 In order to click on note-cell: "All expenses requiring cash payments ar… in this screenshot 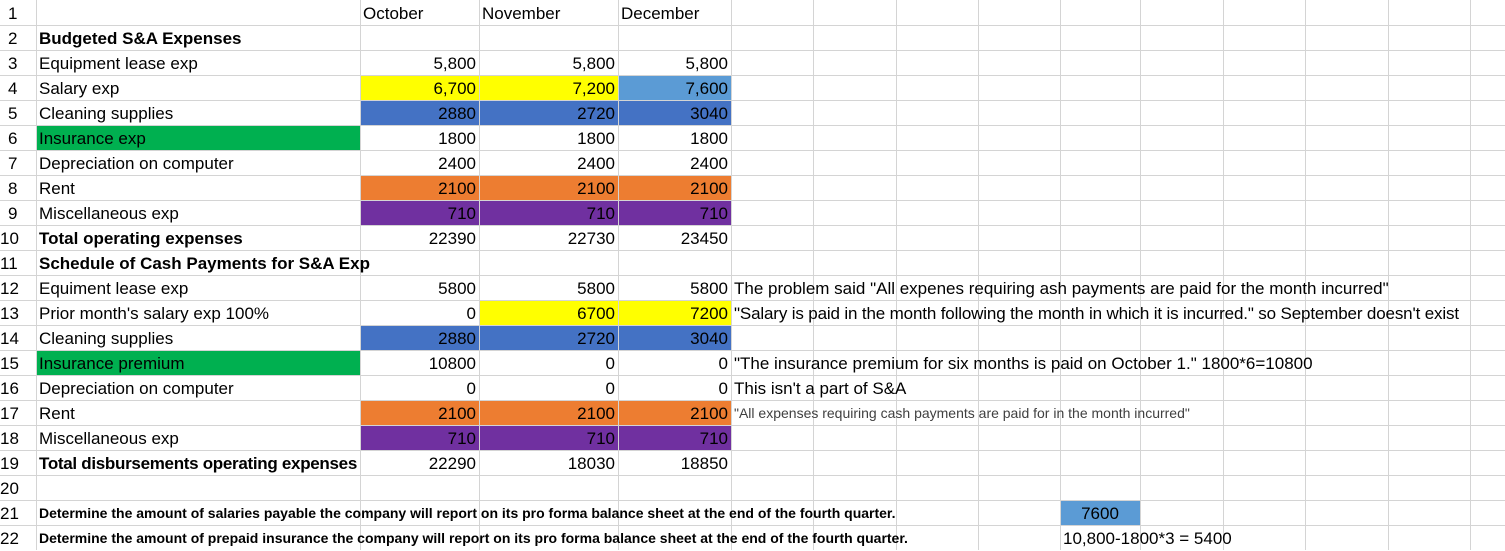, I will do `click(962, 413)`.